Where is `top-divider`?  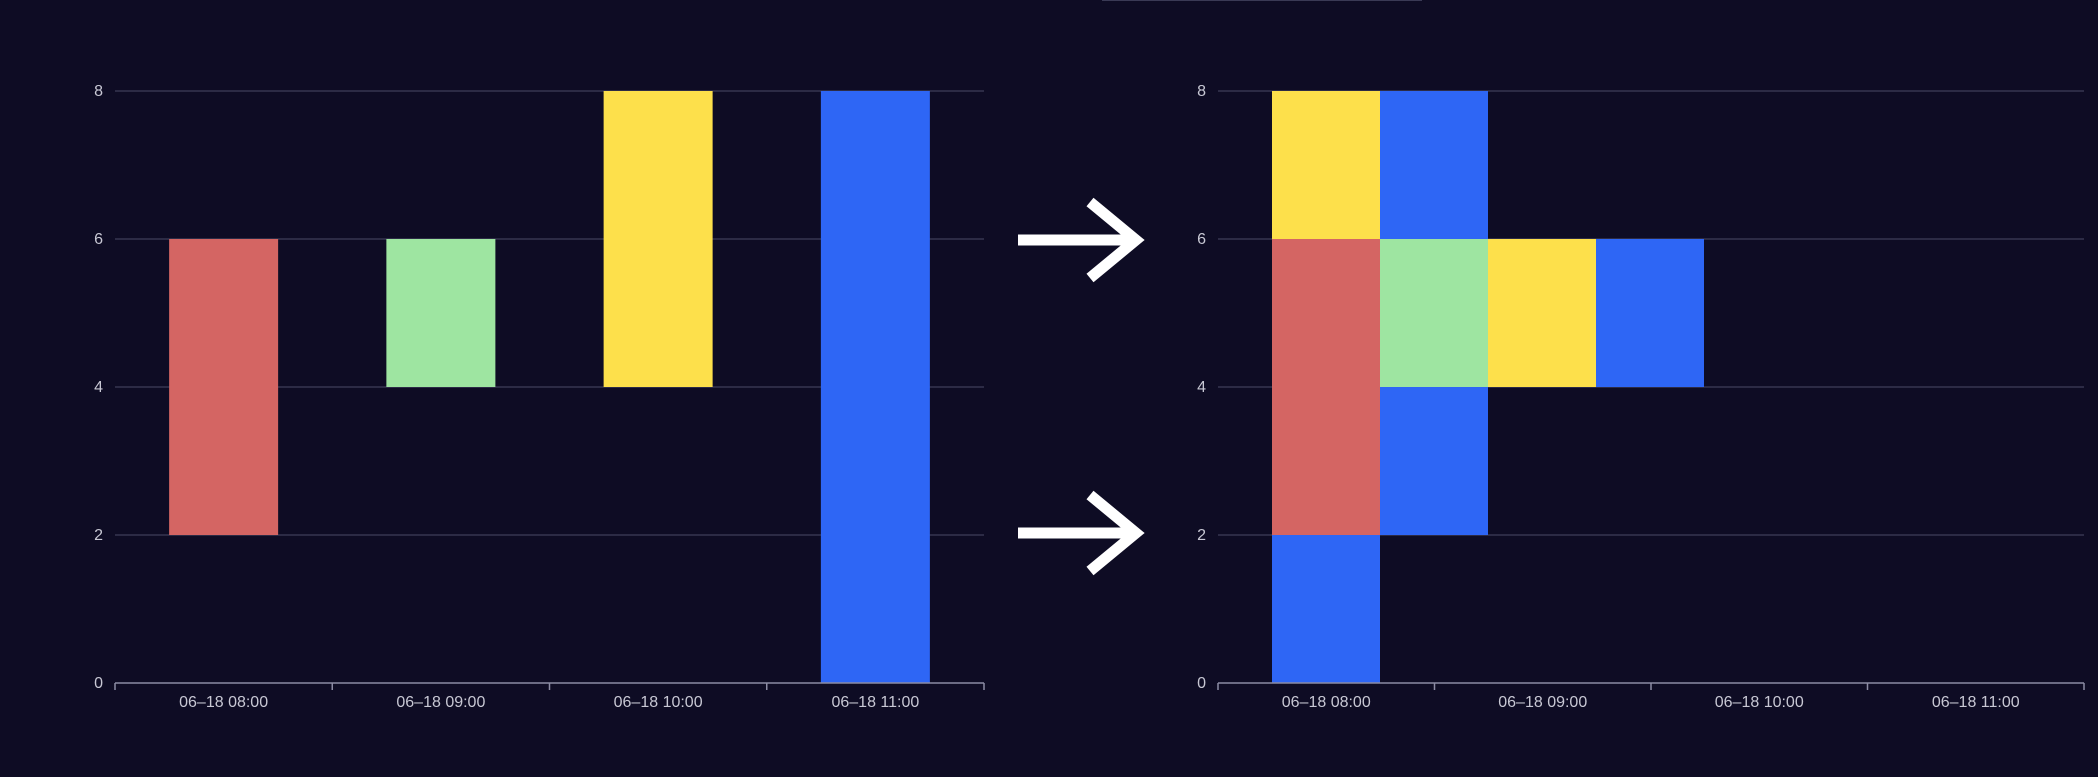 top-divider is located at coordinates (1262, 0).